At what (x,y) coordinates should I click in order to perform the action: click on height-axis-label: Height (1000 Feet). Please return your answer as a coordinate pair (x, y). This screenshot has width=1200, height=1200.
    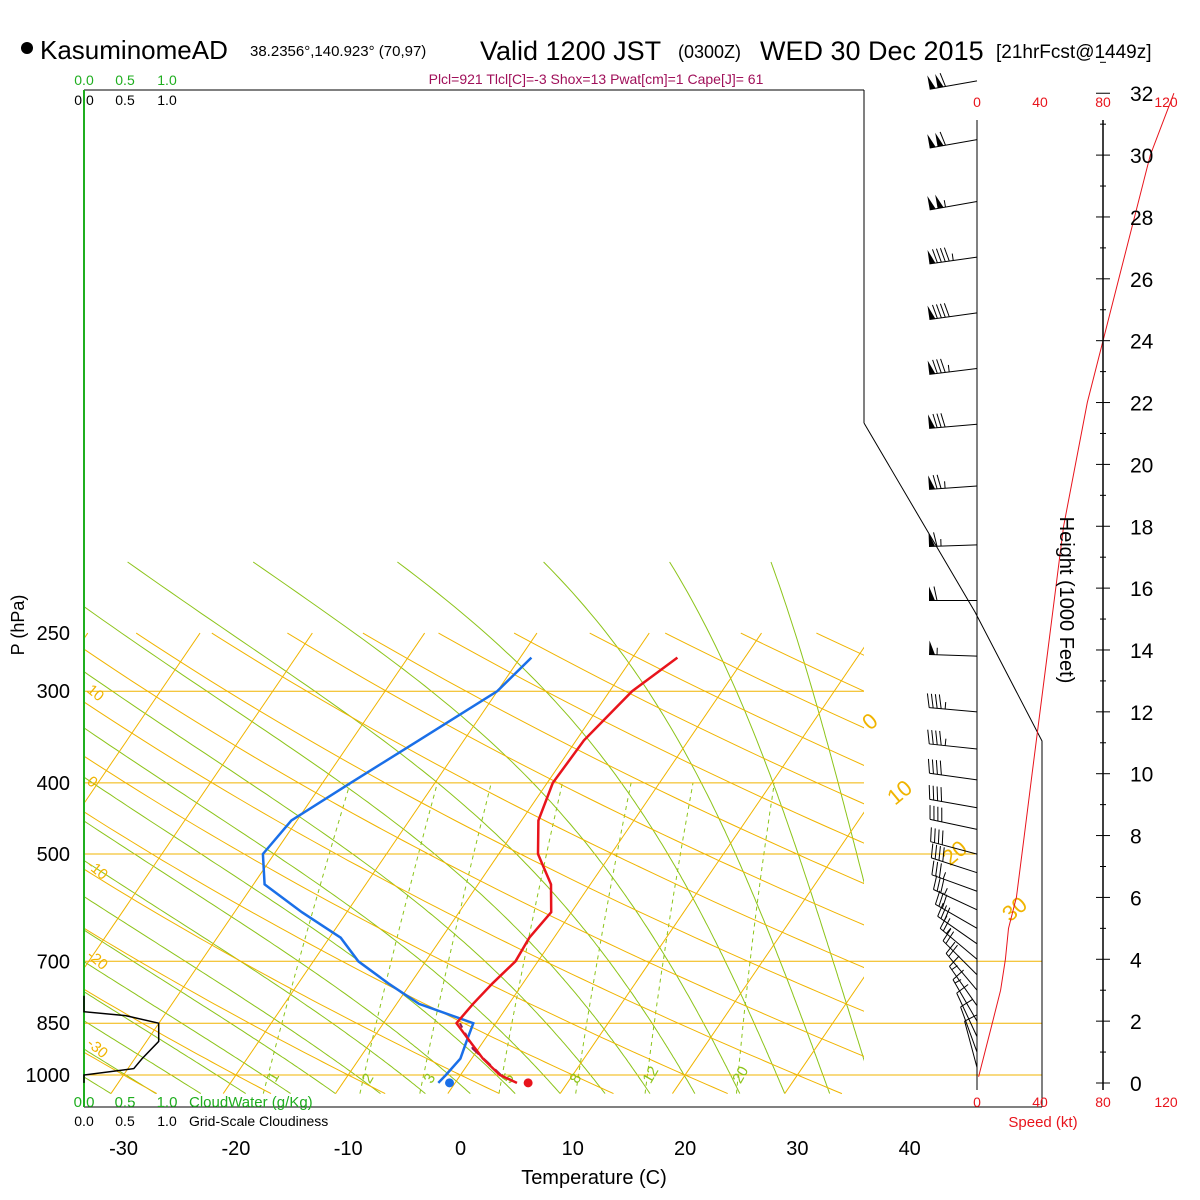
    Looking at the image, I should click on (1066, 600).